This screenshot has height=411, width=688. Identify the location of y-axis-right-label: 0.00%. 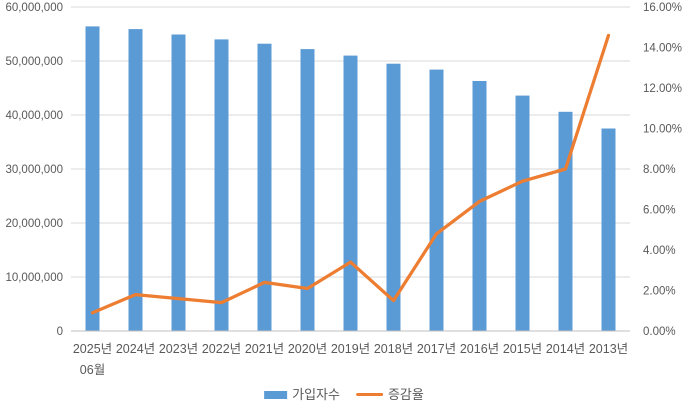
(659, 332).